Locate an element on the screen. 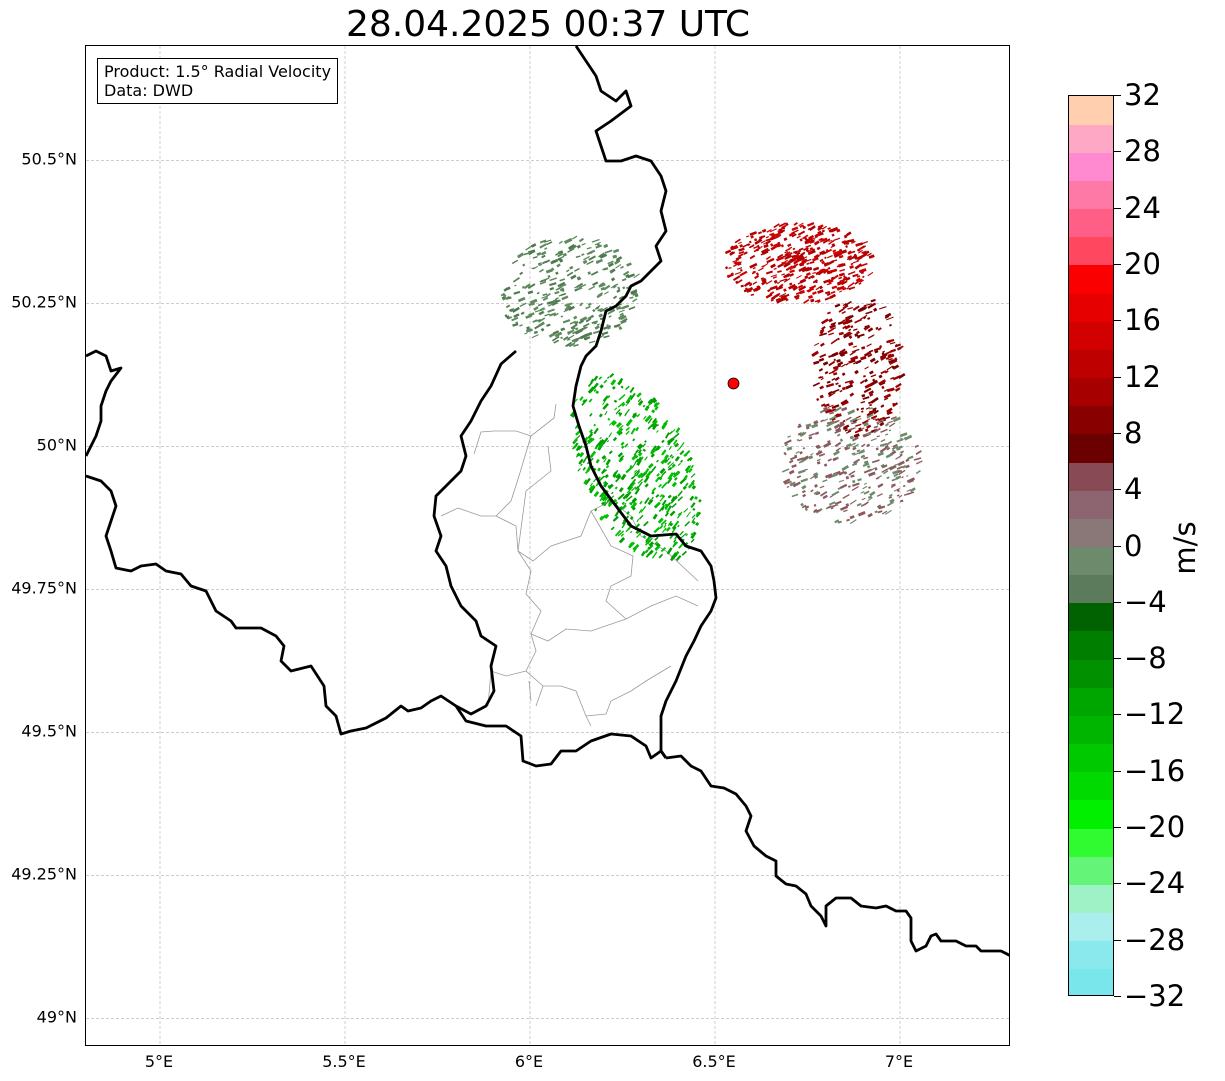 This screenshot has height=1081, width=1225. radar-echoes is located at coordinates (711, 391).